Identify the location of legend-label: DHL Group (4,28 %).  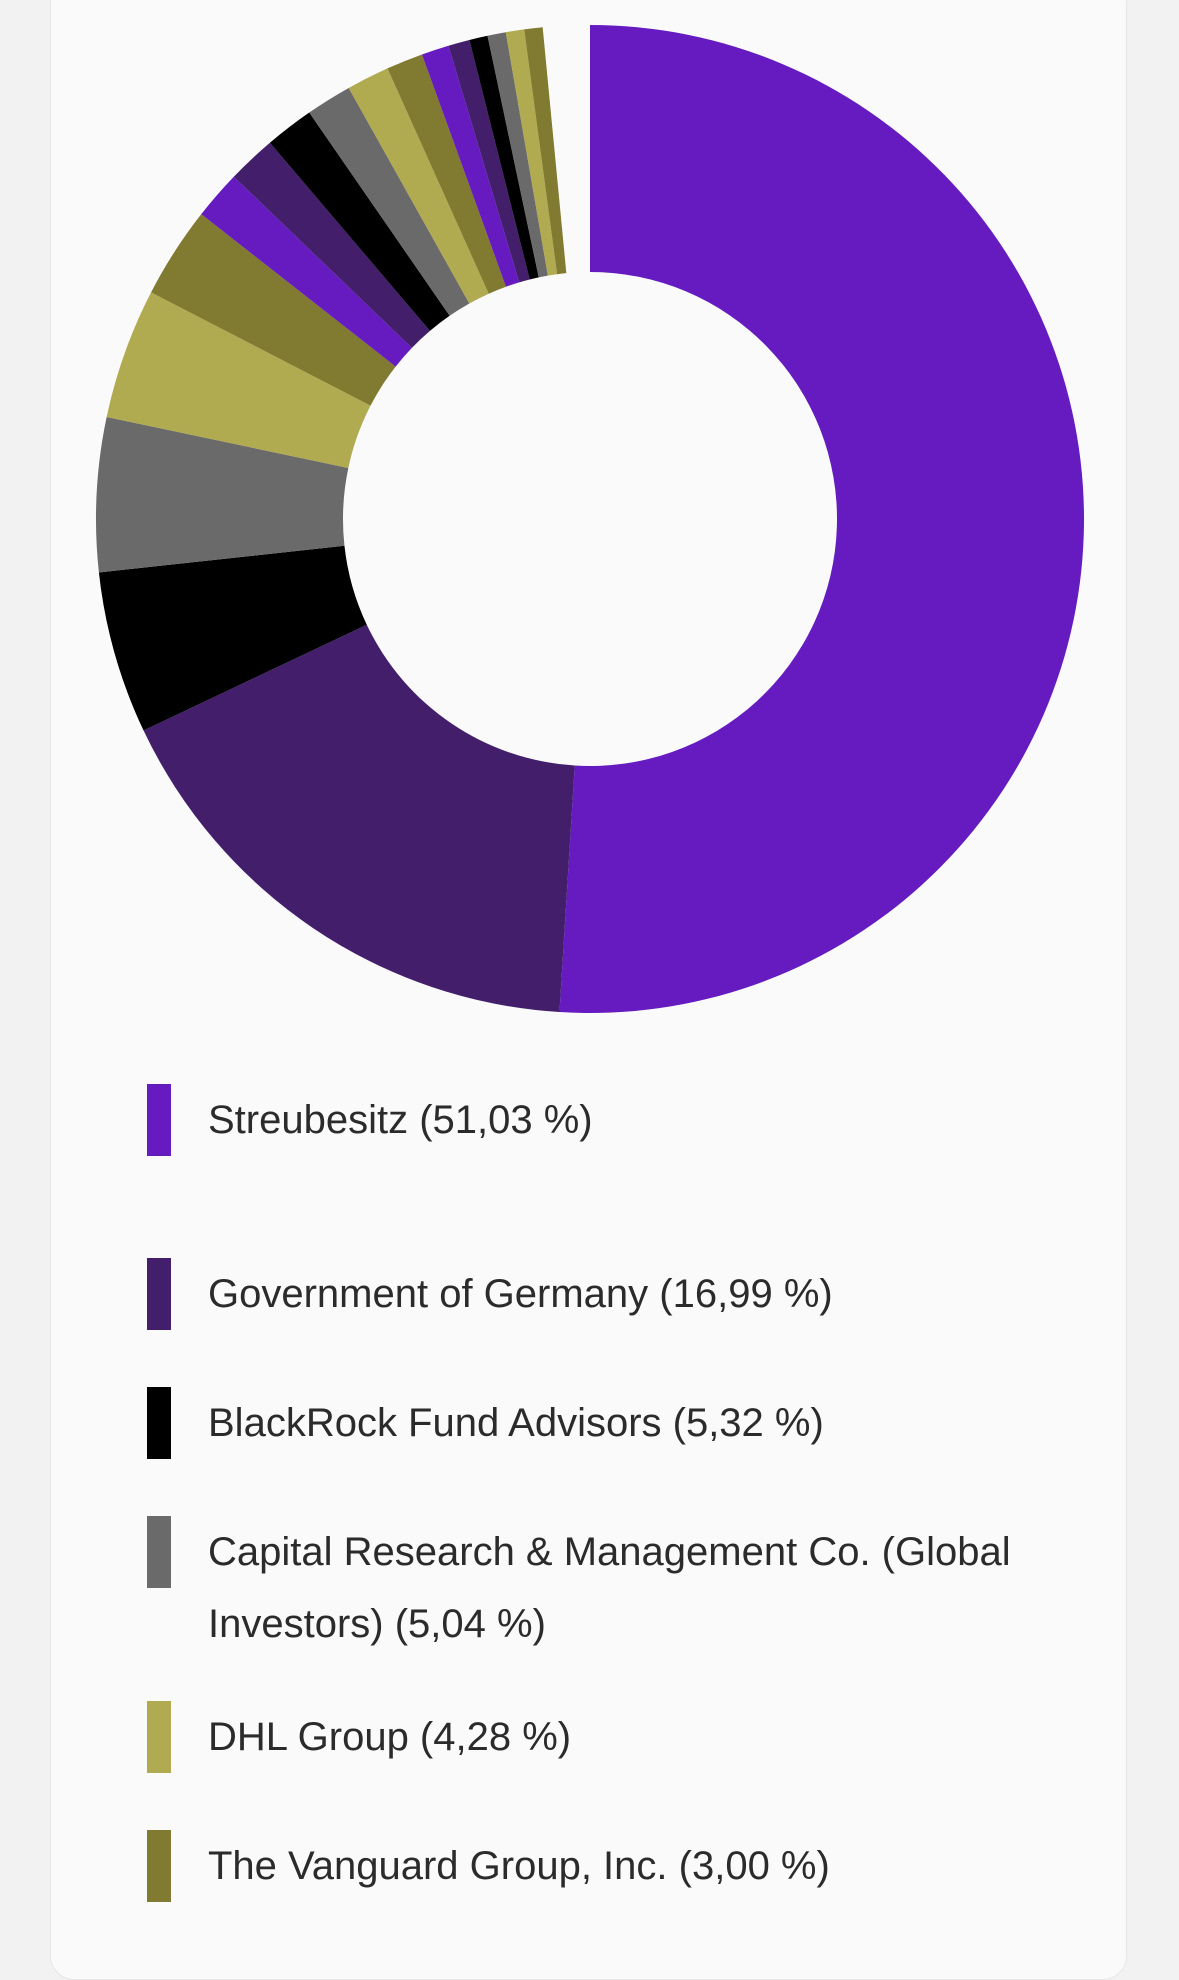
(390, 1737).